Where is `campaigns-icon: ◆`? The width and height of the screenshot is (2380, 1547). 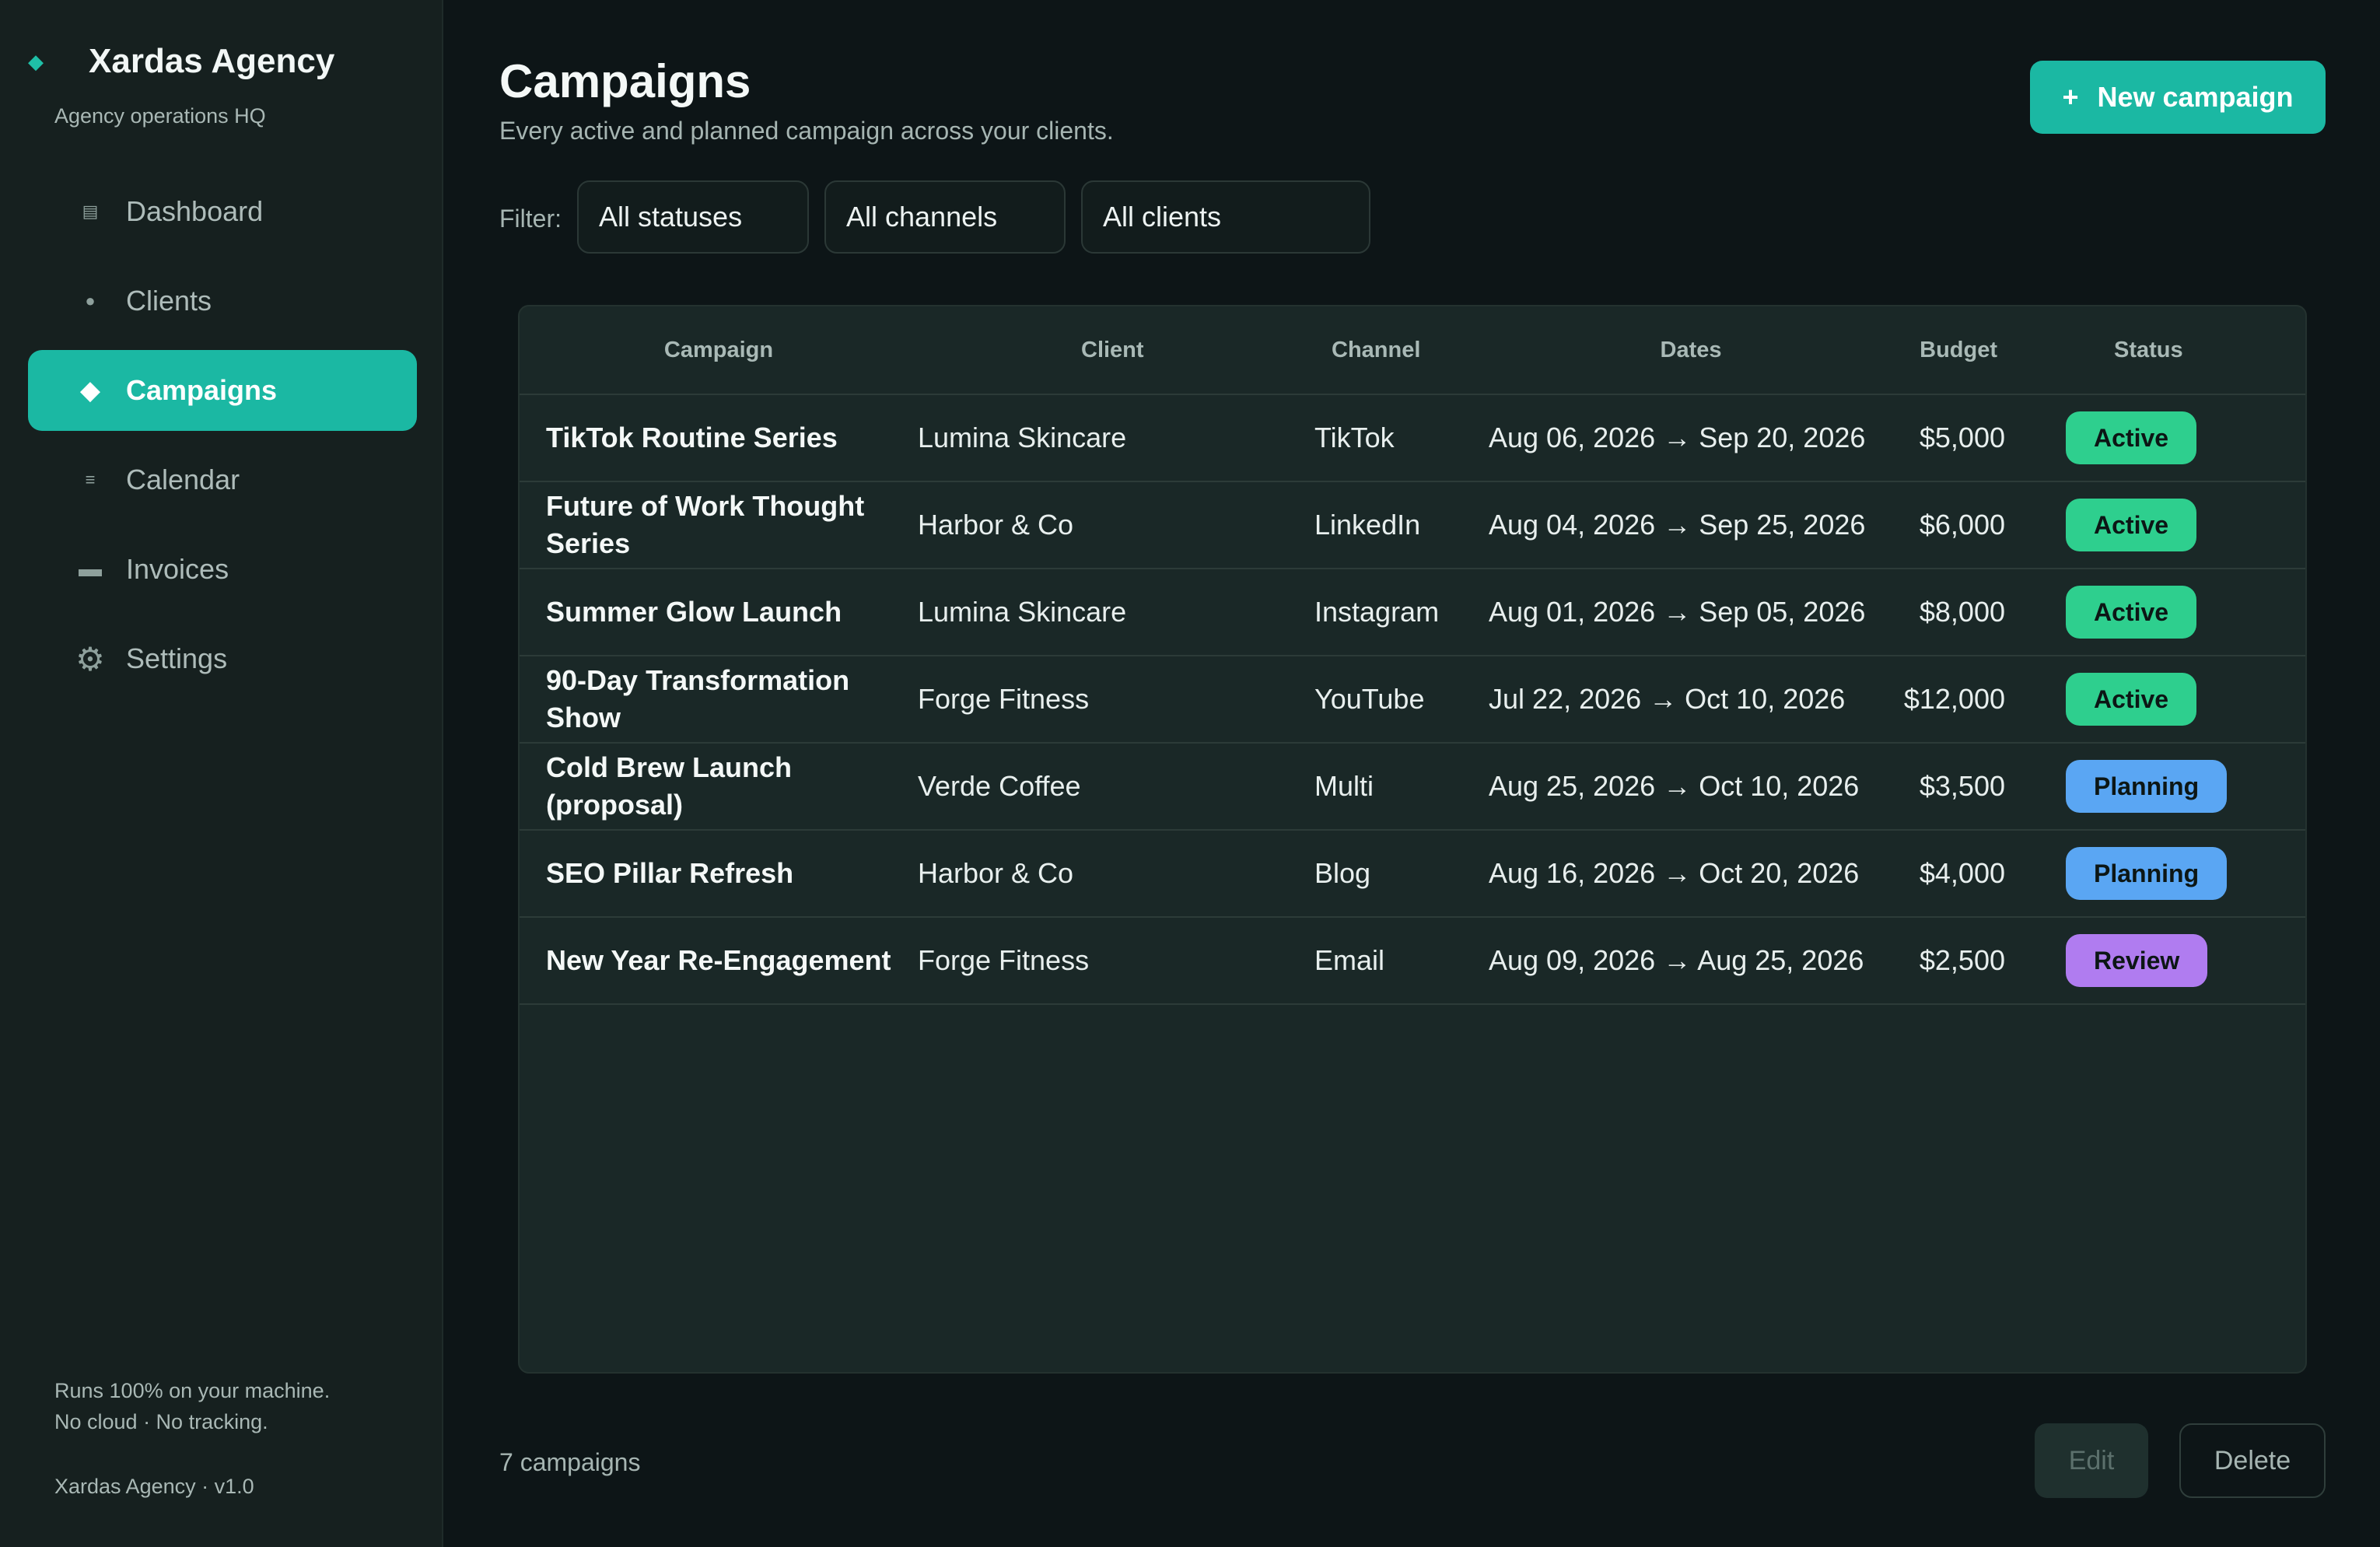
campaigns-icon: ◆ is located at coordinates (90, 391).